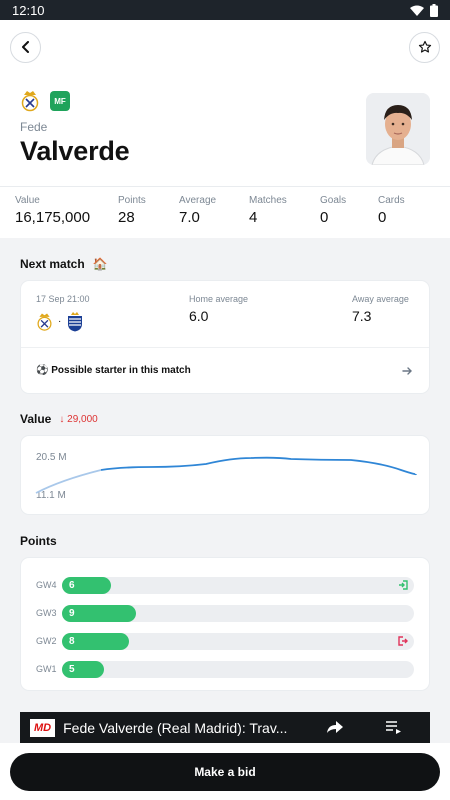 The width and height of the screenshot is (450, 800). Describe the element at coordinates (38, 541) in the screenshot. I see `points-title: Points` at that location.